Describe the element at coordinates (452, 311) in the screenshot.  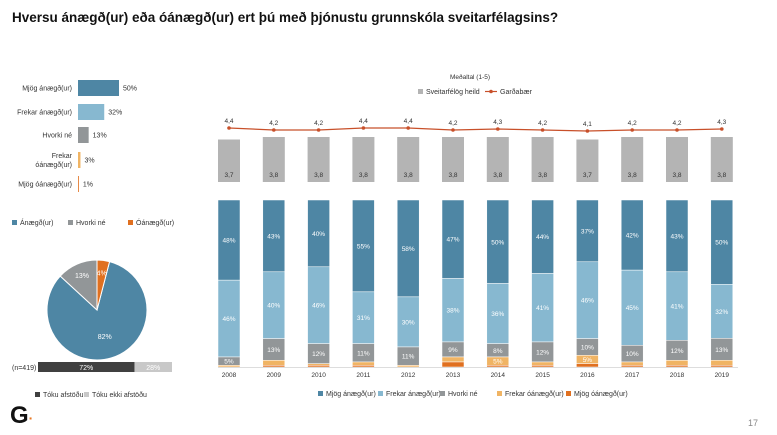
I see `stacked-value: 38%` at that location.